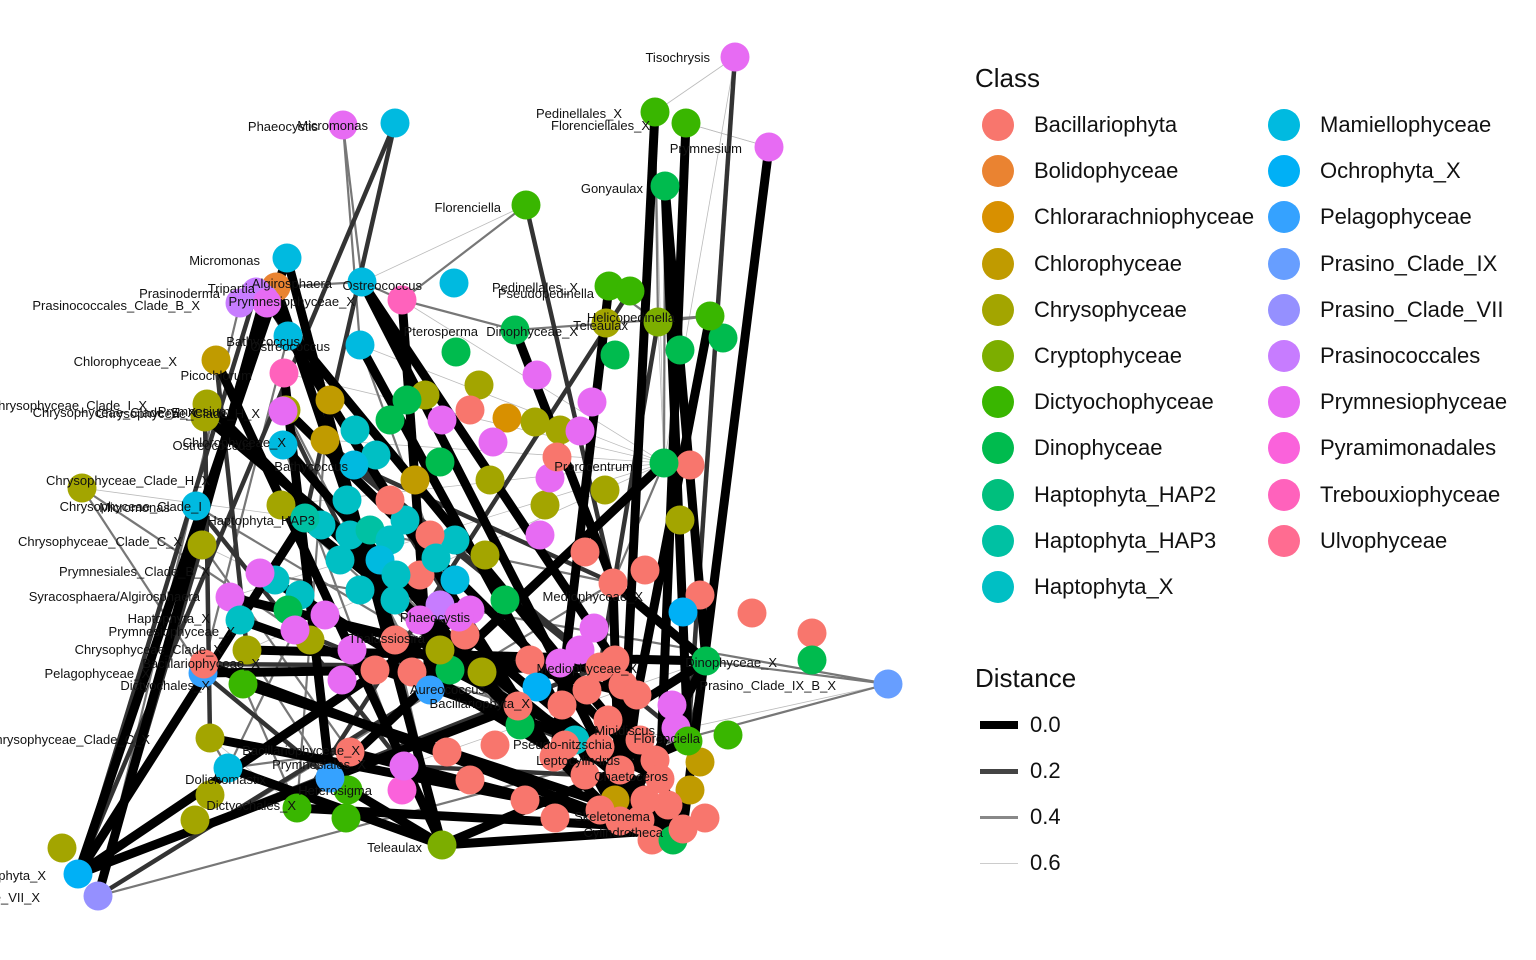 Image resolution: width=1536 pixels, height=960 pixels. Describe the element at coordinates (149, 649) in the screenshot. I see `node-label: Chrysophyceae_Clade_X` at that location.